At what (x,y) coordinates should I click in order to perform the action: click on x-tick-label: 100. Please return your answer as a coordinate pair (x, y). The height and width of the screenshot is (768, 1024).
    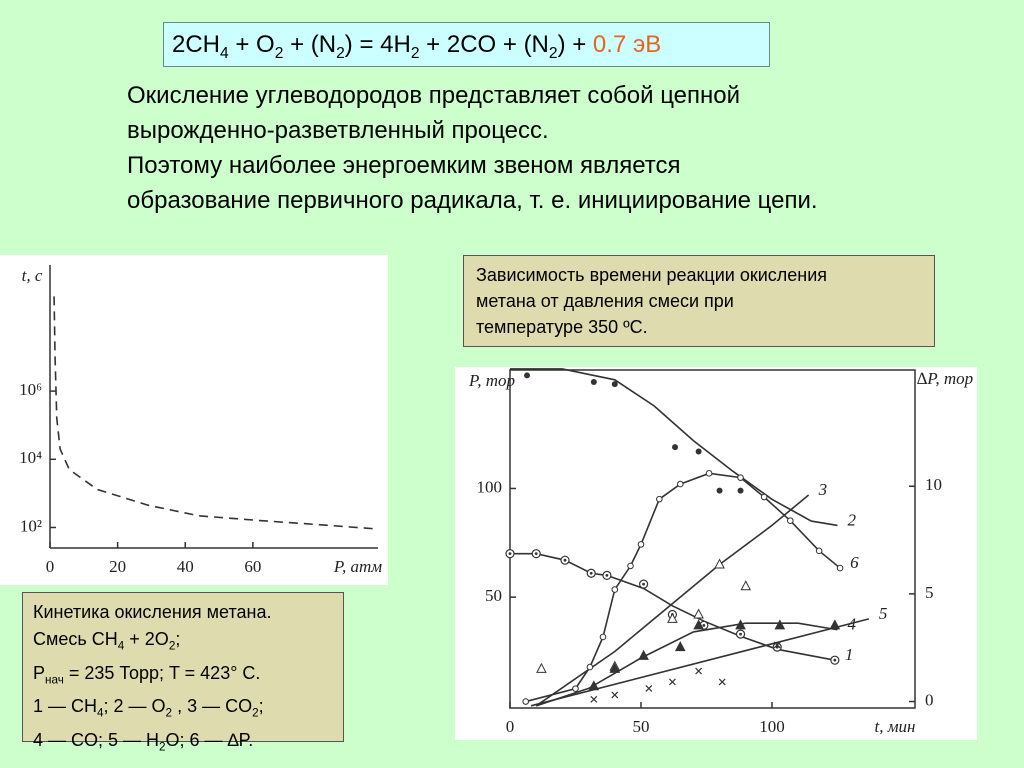
    Looking at the image, I should click on (772, 726).